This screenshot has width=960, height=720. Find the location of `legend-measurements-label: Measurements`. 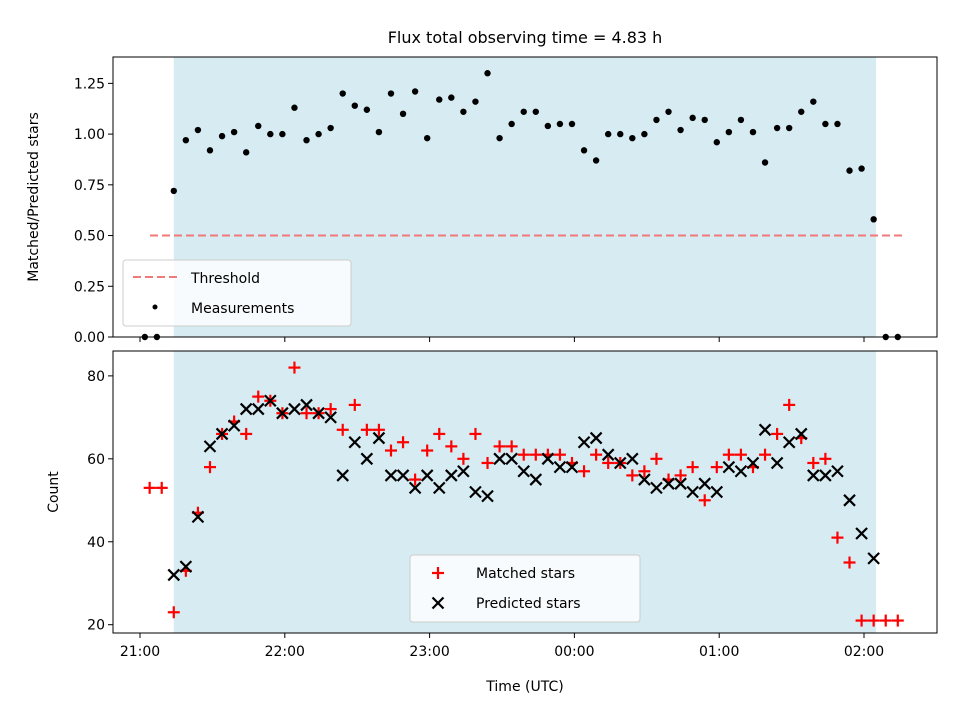

legend-measurements-label: Measurements is located at coordinates (242, 309).